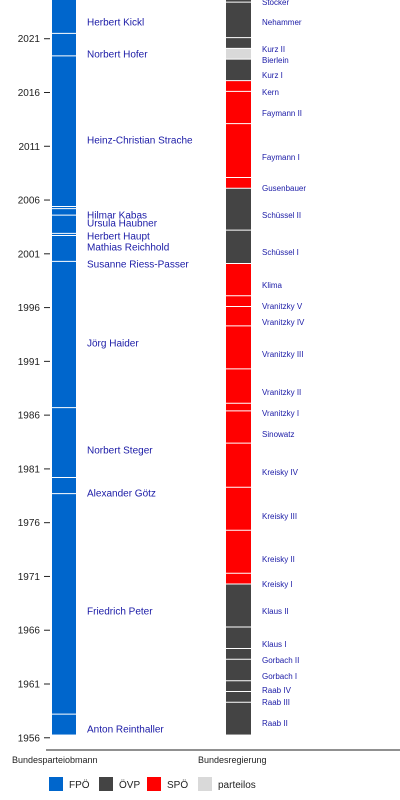  I want to click on year-tick-label: 1986, so click(29, 416).